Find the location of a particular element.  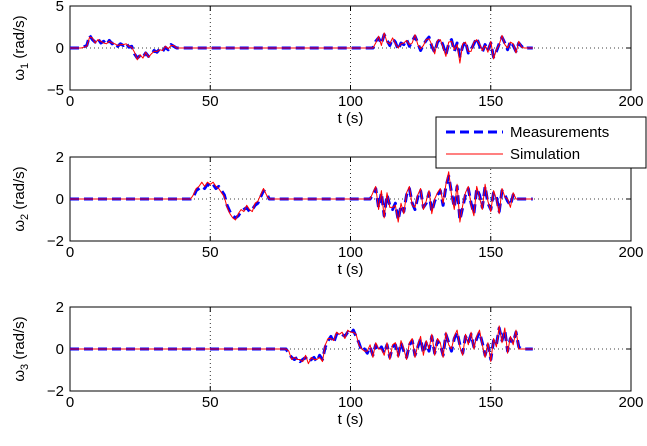

panel-2-x-tick-label: 100 is located at coordinates (350, 252).